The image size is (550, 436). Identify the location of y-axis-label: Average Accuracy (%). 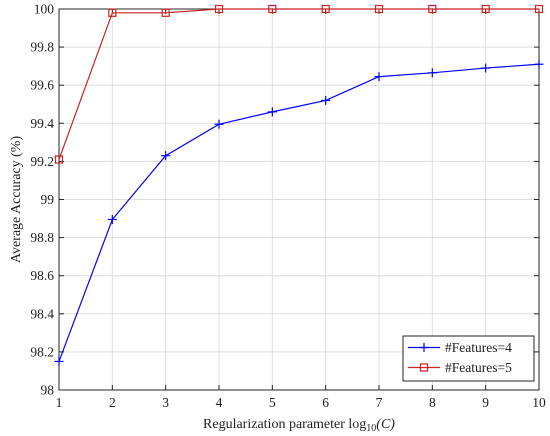
(16, 200).